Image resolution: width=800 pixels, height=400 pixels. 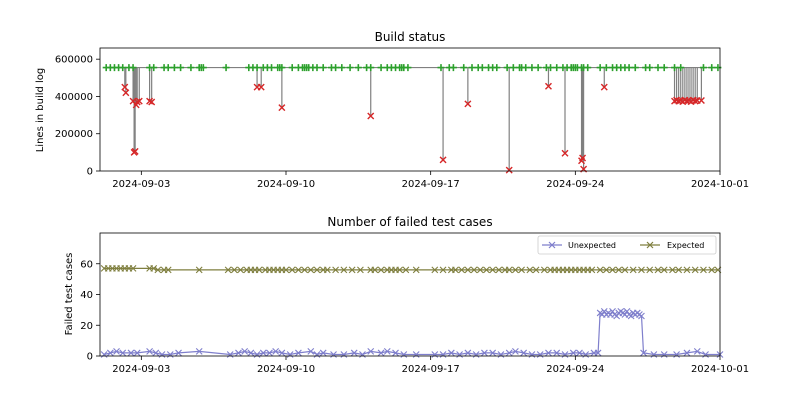 I want to click on failed-tests-title: Number of failed test cases, so click(x=409, y=222).